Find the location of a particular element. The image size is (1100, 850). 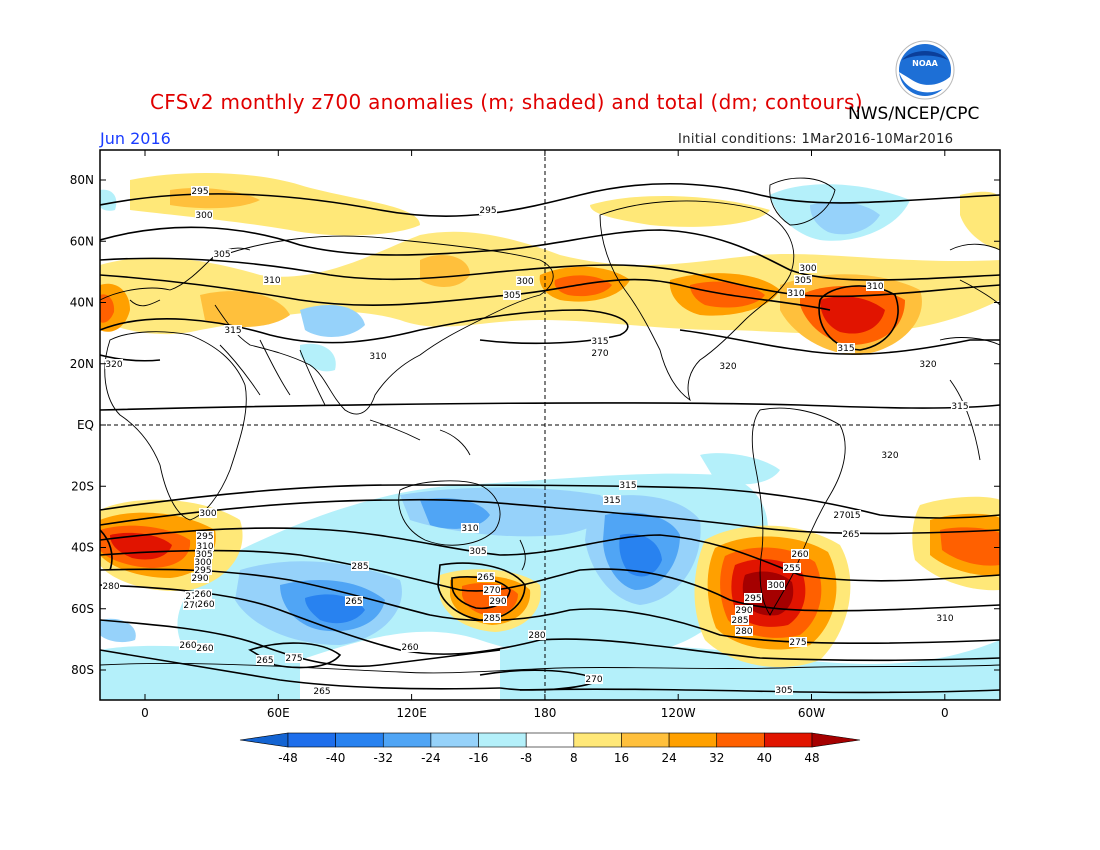

initial-conditions-label: Initial conditions: 1Mar2016-10Mar2016 is located at coordinates (816, 139).